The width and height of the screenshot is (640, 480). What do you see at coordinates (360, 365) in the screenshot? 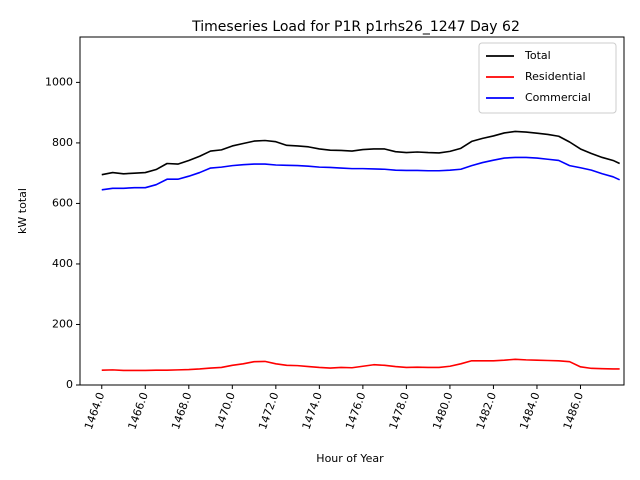
I see `series-line-residential` at bounding box center [360, 365].